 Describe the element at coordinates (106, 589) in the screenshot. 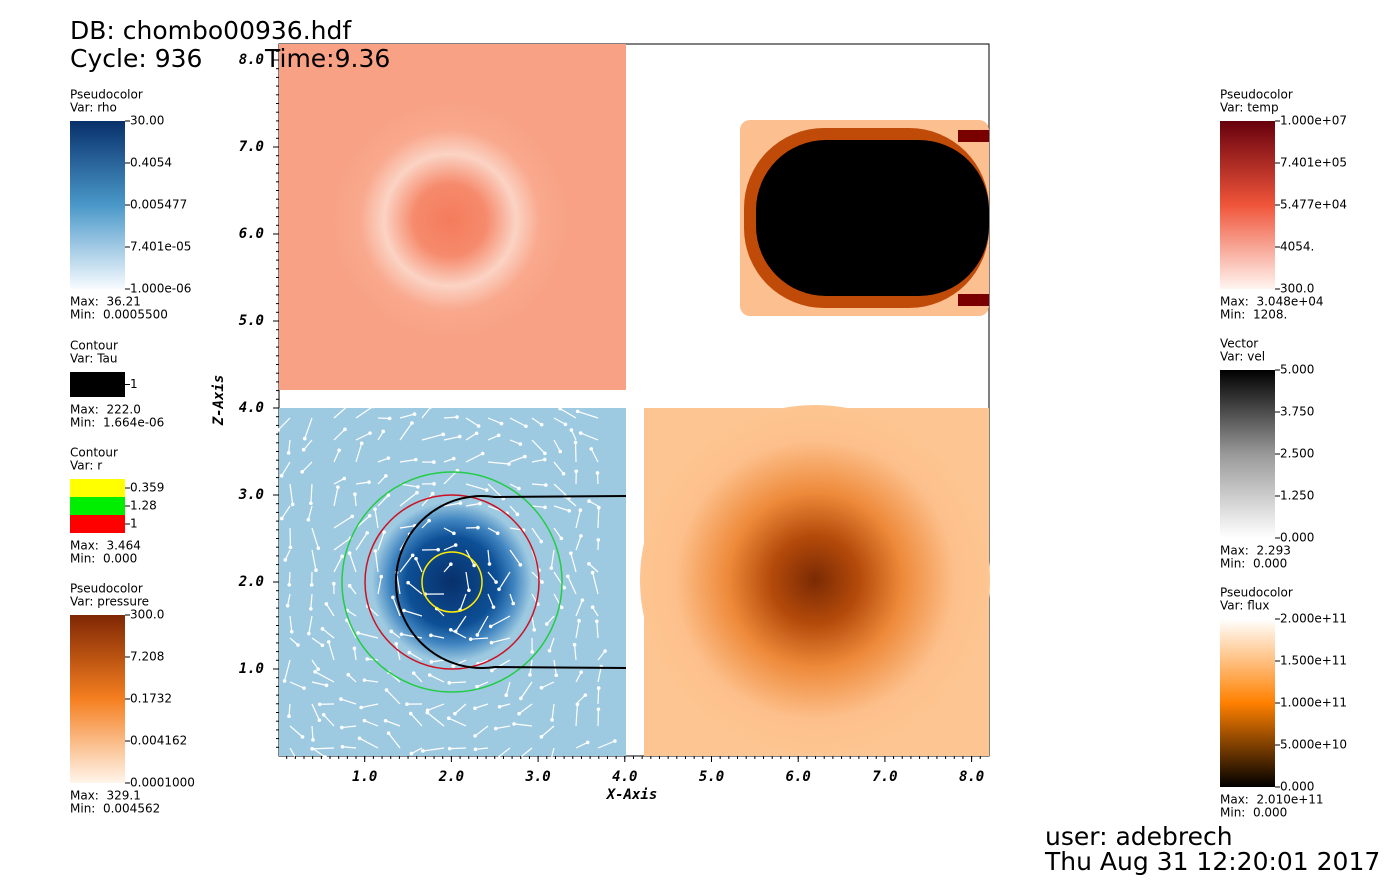

I see `legend-plot: Pseudocolor` at that location.